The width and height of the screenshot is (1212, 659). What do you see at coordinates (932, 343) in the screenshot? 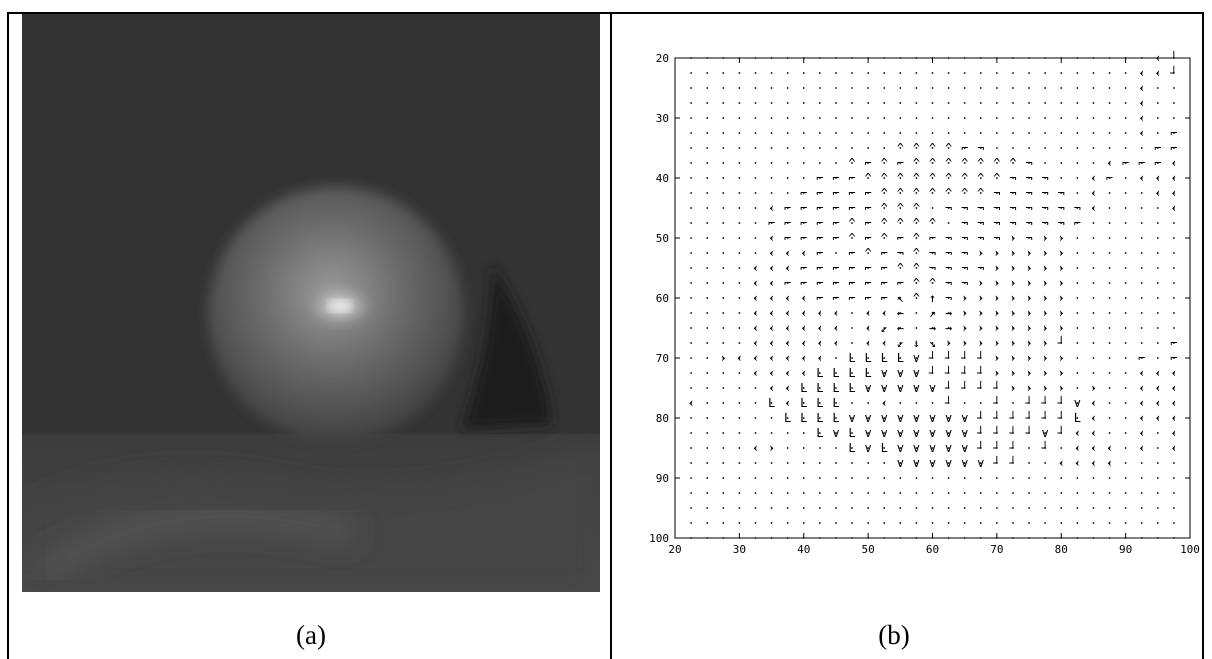
I see `flow-arrow: ↘` at bounding box center [932, 343].